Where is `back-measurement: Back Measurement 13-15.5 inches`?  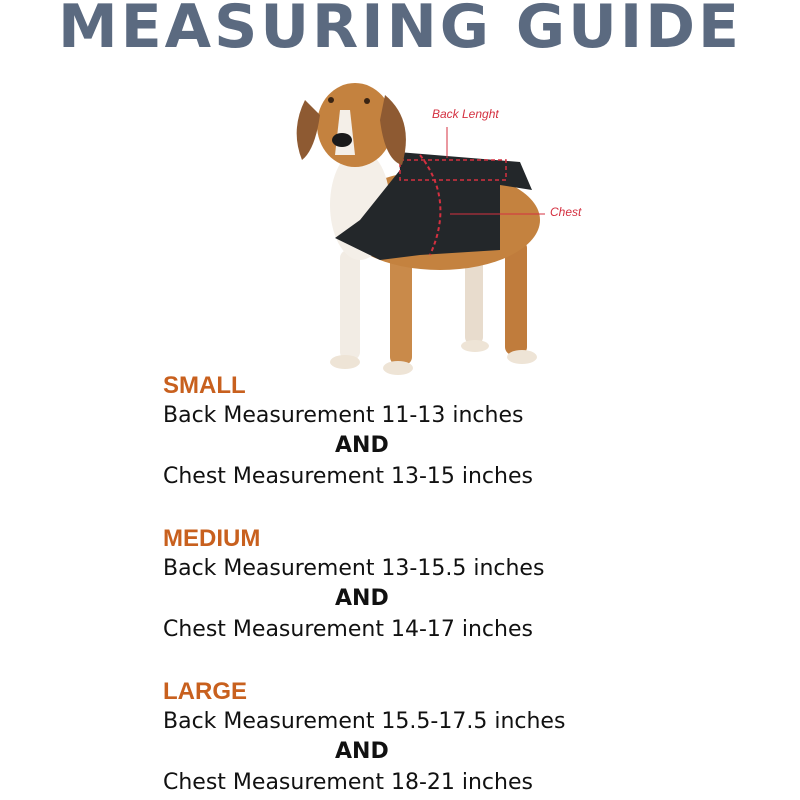 back-measurement: Back Measurement 13-15.5 inches is located at coordinates (354, 568).